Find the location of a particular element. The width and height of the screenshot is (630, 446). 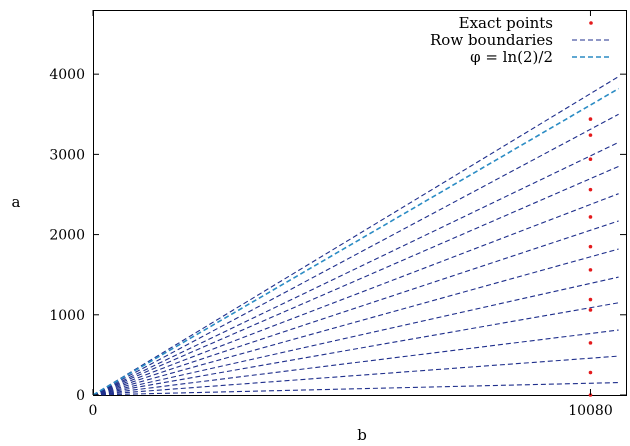

y-tick-label-2: 2000 is located at coordinates (67, 236).